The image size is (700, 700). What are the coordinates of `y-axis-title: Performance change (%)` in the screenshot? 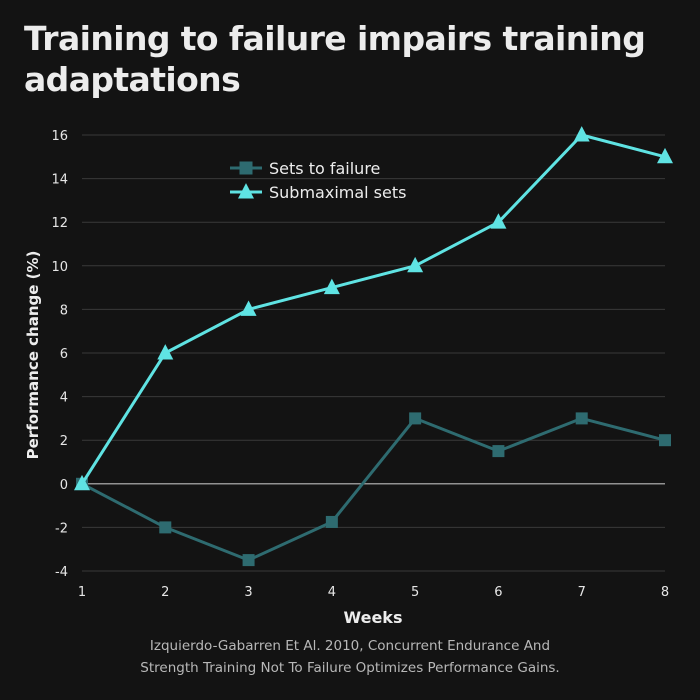 It's located at (33, 355).